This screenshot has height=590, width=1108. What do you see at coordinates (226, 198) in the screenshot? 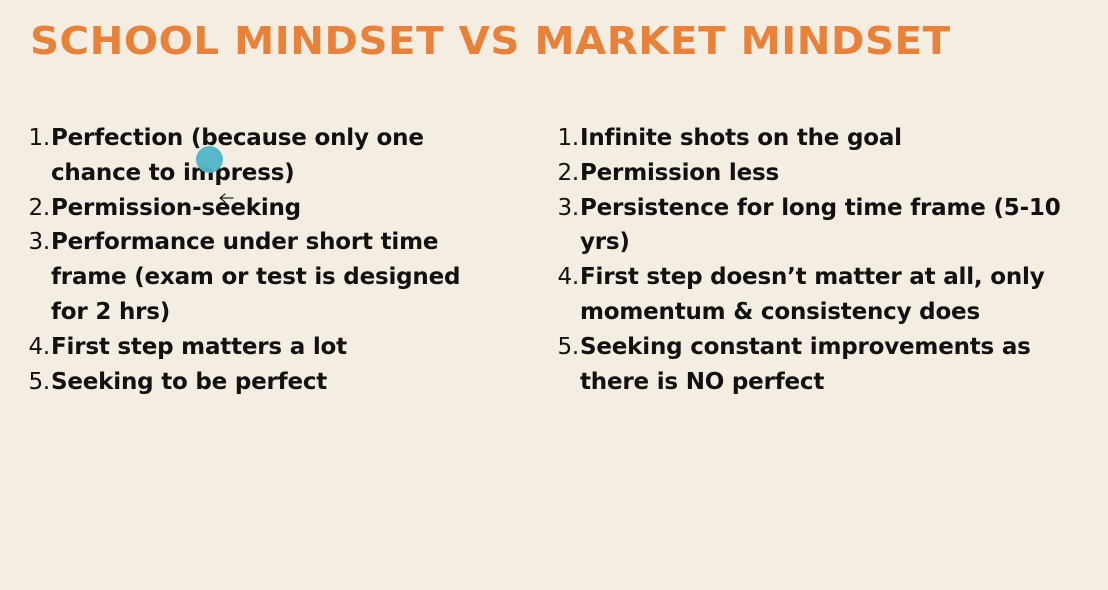
I see `arrow-left-cursor-icon` at bounding box center [226, 198].